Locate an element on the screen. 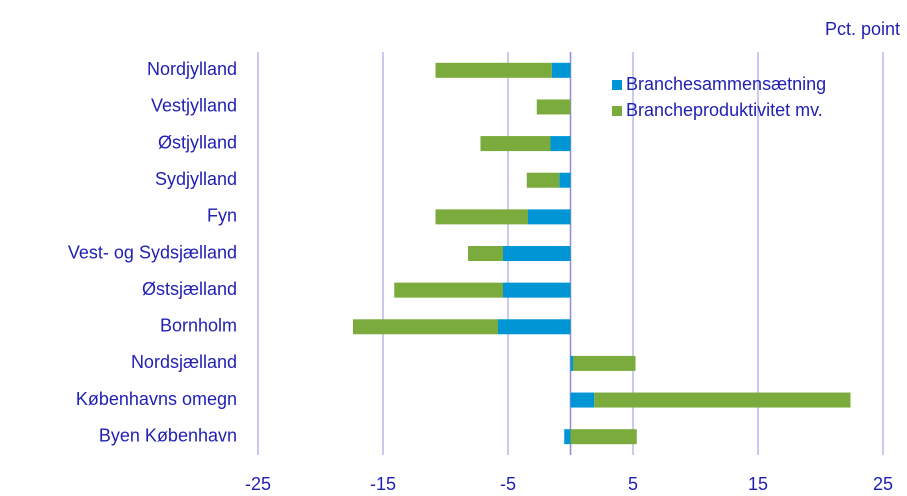 Image resolution: width=907 pixels, height=496 pixels. y-tick-label: Østsjælland is located at coordinates (189, 289).